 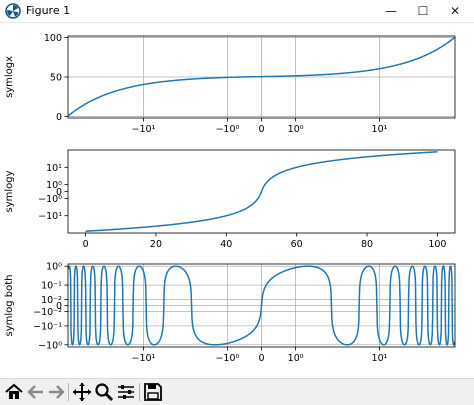 I want to click on window-title: Figure 1, so click(x=48, y=10).